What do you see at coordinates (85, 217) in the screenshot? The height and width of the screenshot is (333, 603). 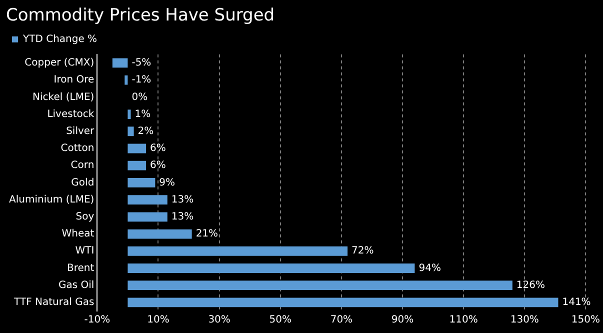 I see `y-tick-label: Soy` at bounding box center [85, 217].